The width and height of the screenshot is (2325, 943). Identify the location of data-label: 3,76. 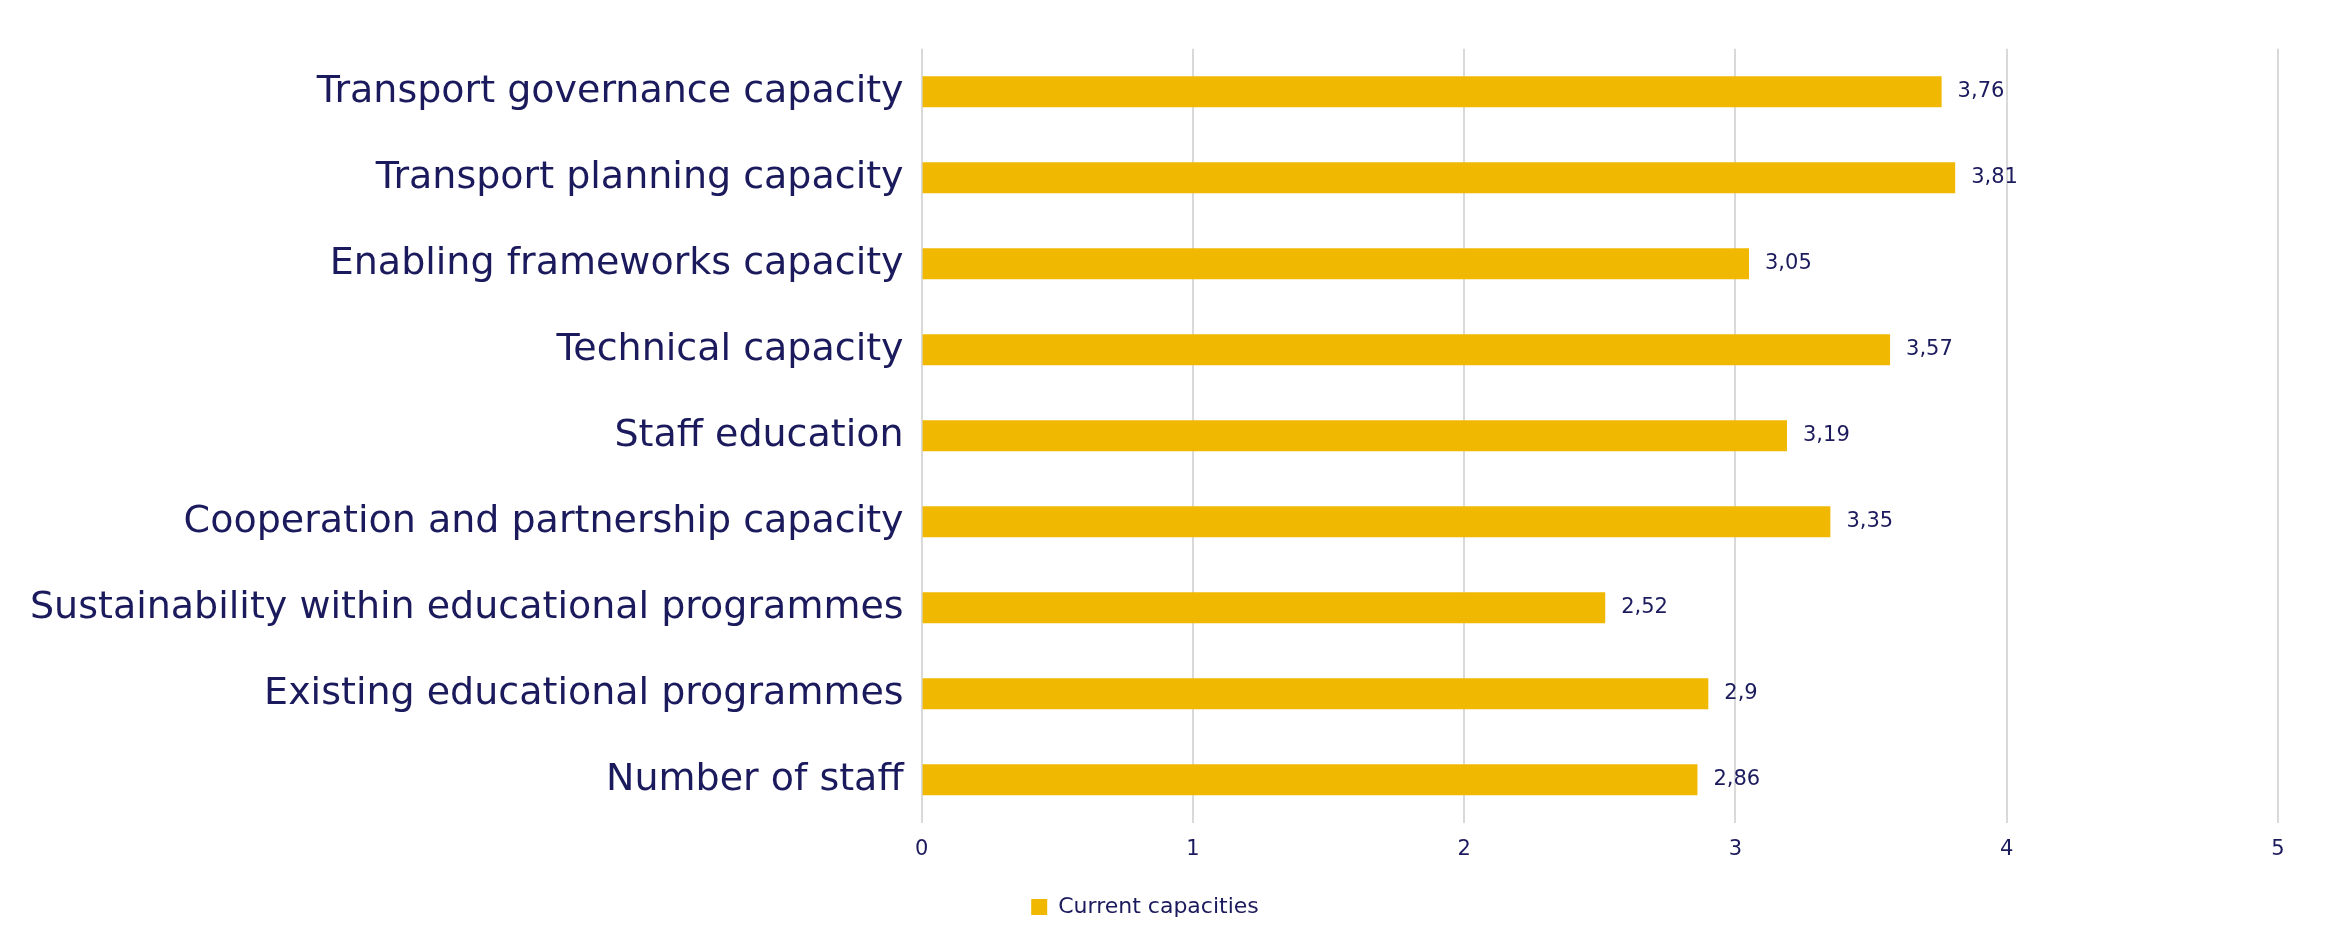
(1981, 90).